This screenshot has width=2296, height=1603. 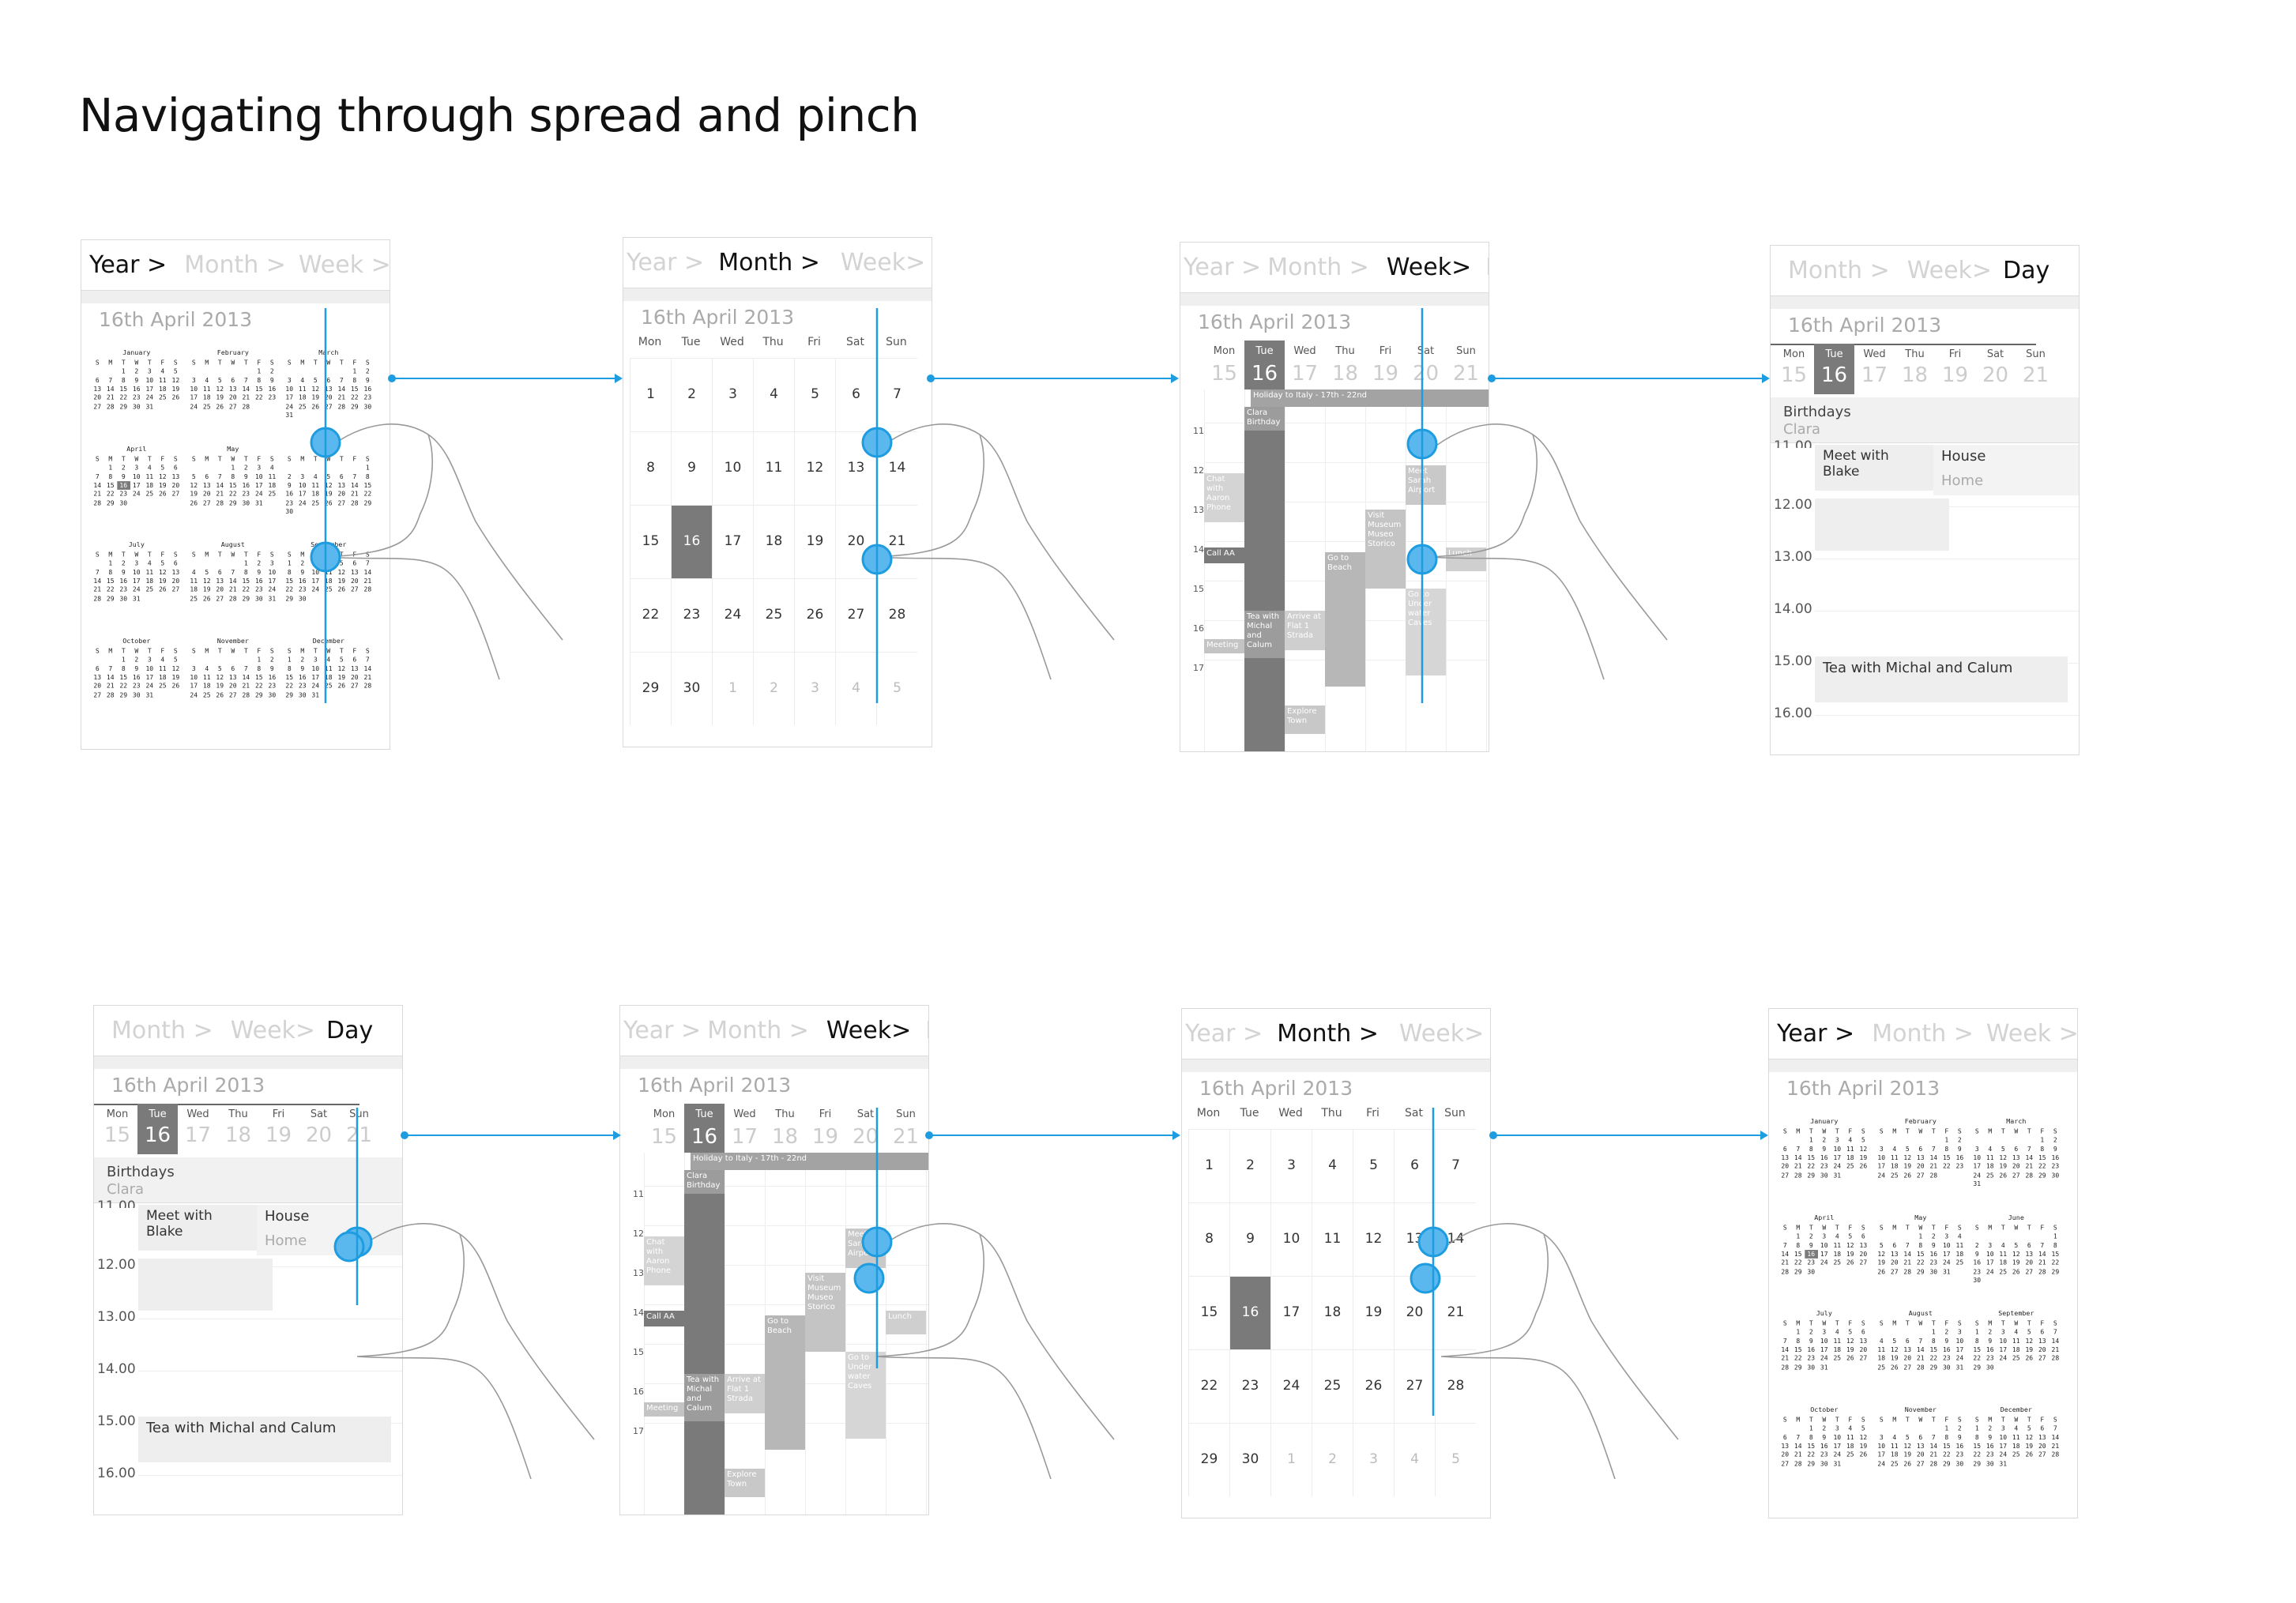 What do you see at coordinates (163, 380) in the screenshot?
I see `day-cell: 11` at bounding box center [163, 380].